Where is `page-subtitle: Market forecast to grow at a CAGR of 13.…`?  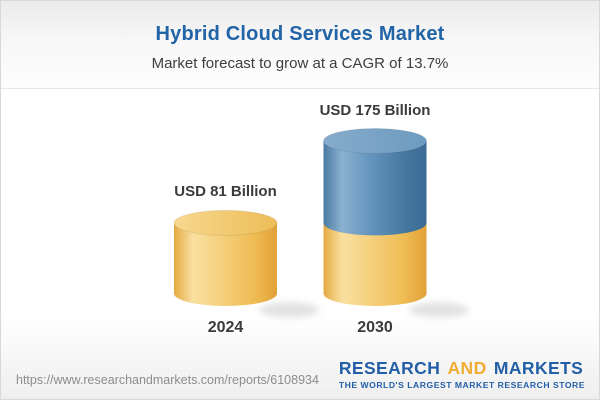
page-subtitle: Market forecast to grow at a CAGR of 13.… is located at coordinates (300, 63).